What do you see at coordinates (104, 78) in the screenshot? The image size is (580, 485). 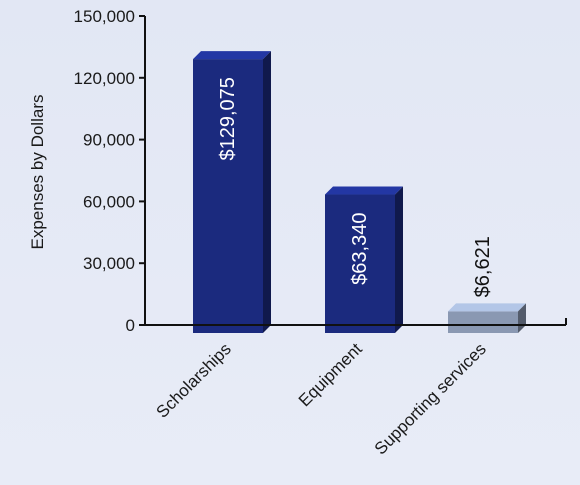 I see `y-tick-label: 120,000` at bounding box center [104, 78].